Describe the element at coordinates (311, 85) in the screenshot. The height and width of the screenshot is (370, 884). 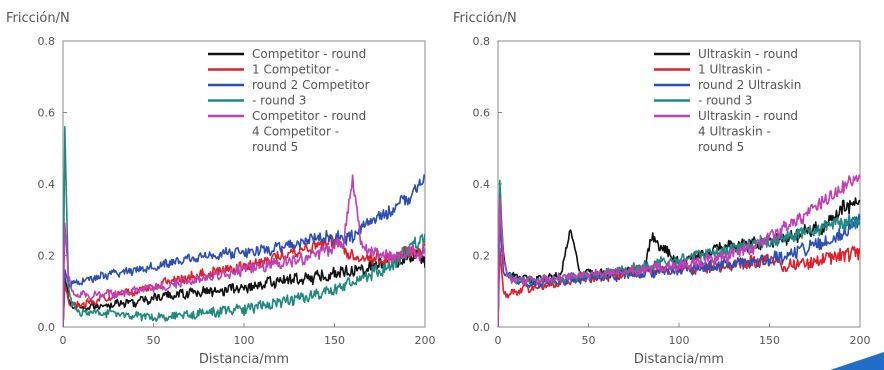
I see `legend-text: round 2 Competitor` at that location.